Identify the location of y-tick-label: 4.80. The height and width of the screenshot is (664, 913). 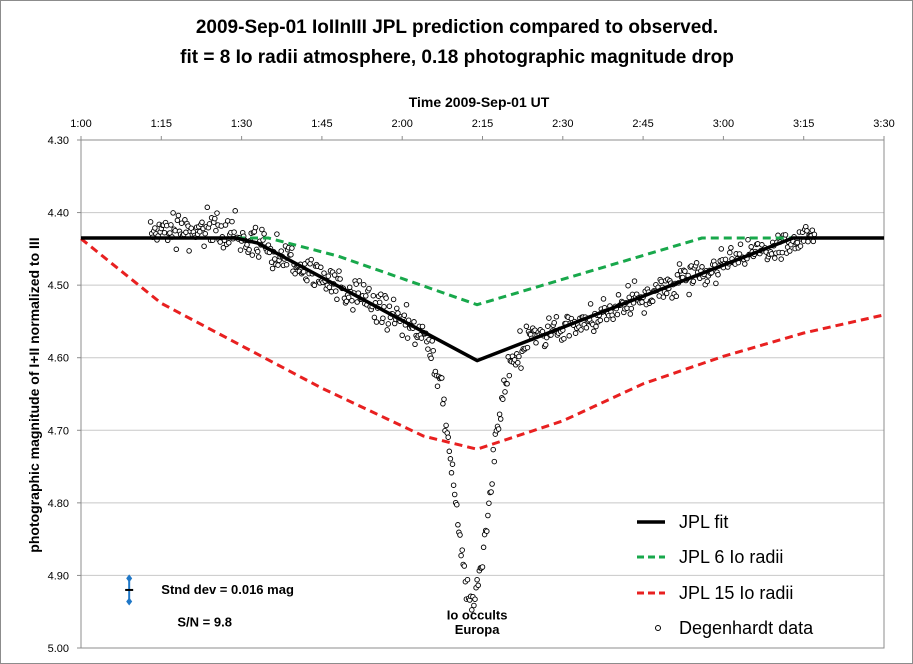
(58, 504).